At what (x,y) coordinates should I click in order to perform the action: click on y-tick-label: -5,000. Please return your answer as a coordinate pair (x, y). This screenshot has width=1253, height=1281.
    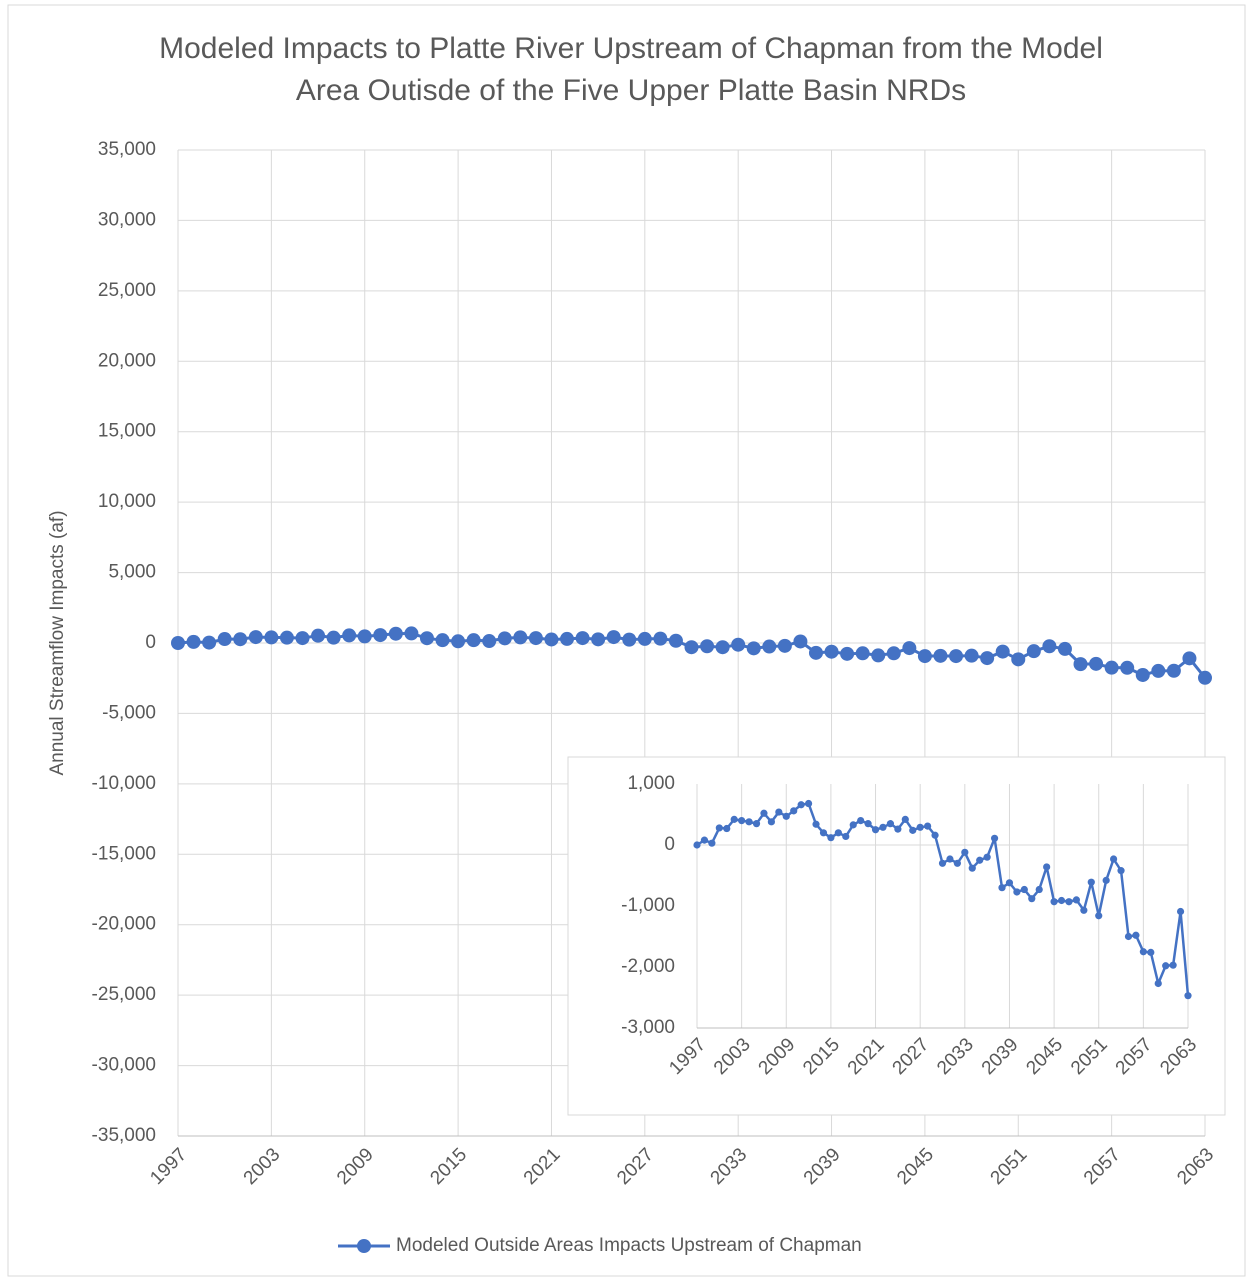
    Looking at the image, I should click on (129, 712).